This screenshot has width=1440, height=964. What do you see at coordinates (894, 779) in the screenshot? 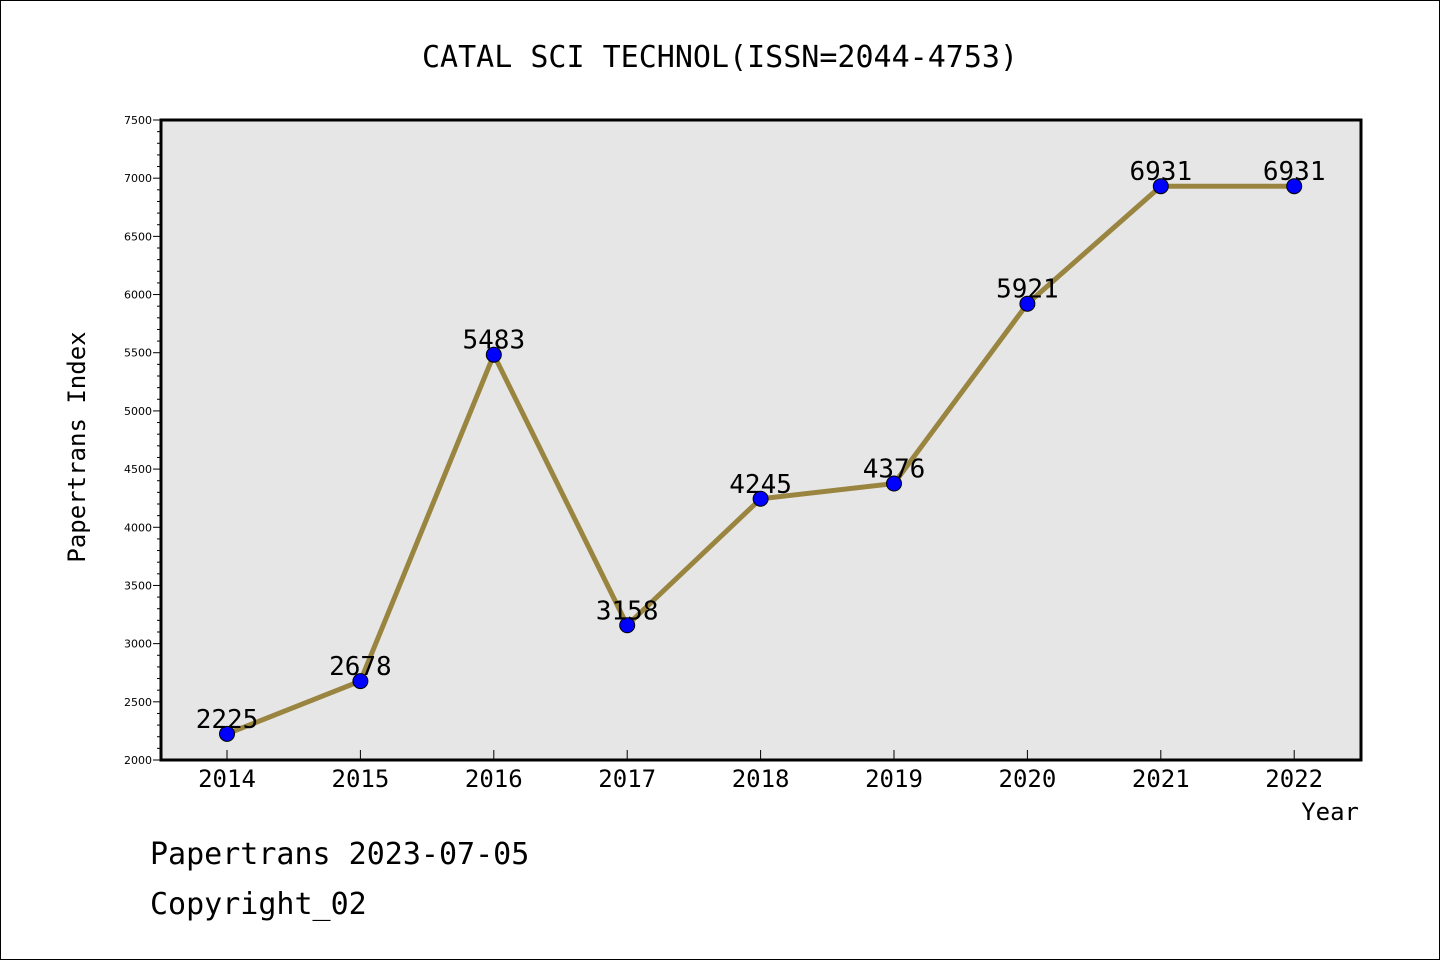
I see `x-tick-label: 2019` at bounding box center [894, 779].